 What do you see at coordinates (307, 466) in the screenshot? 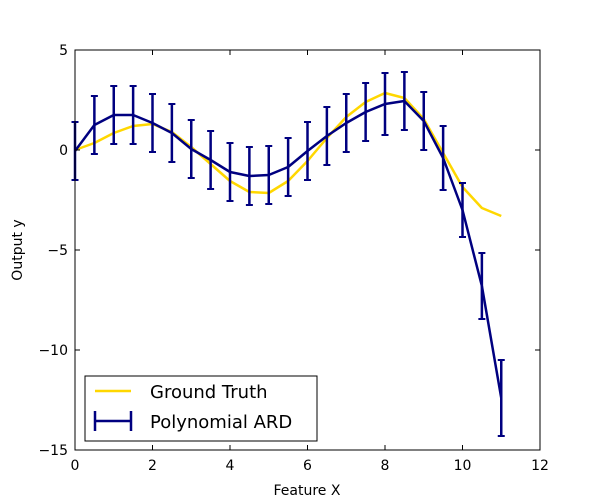
I see `x-tick-label: 6` at bounding box center [307, 466].